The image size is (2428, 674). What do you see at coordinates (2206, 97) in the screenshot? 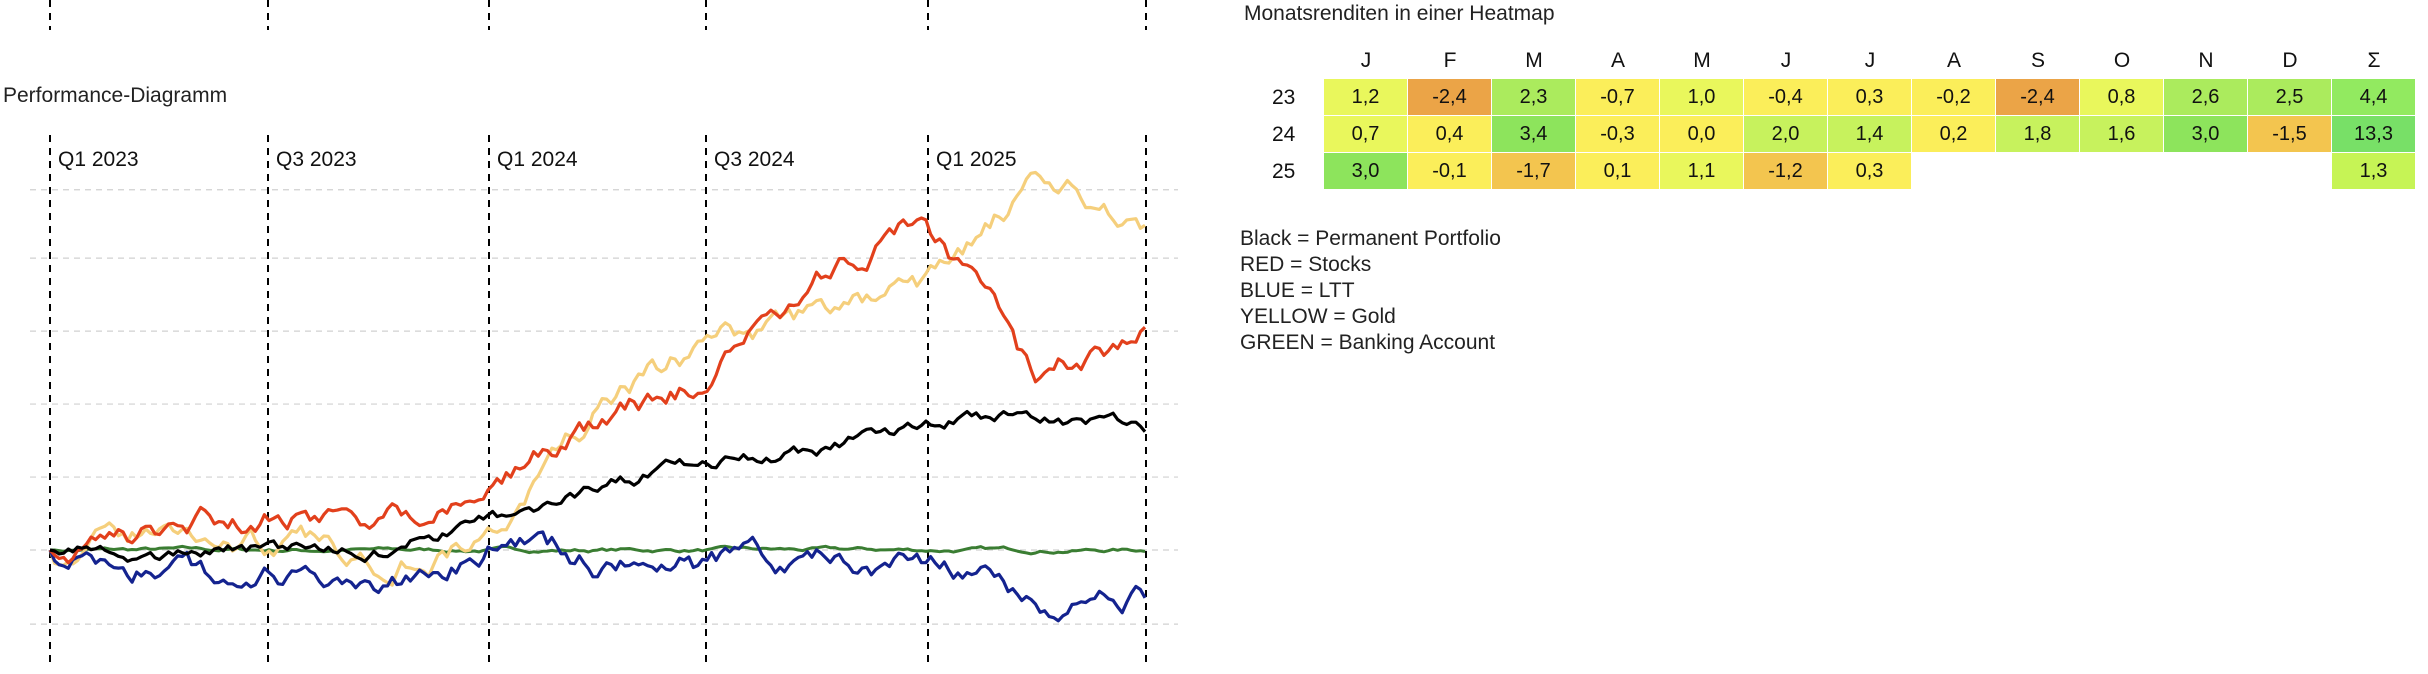
I see `heatmap-cell: 2,6` at bounding box center [2206, 97].